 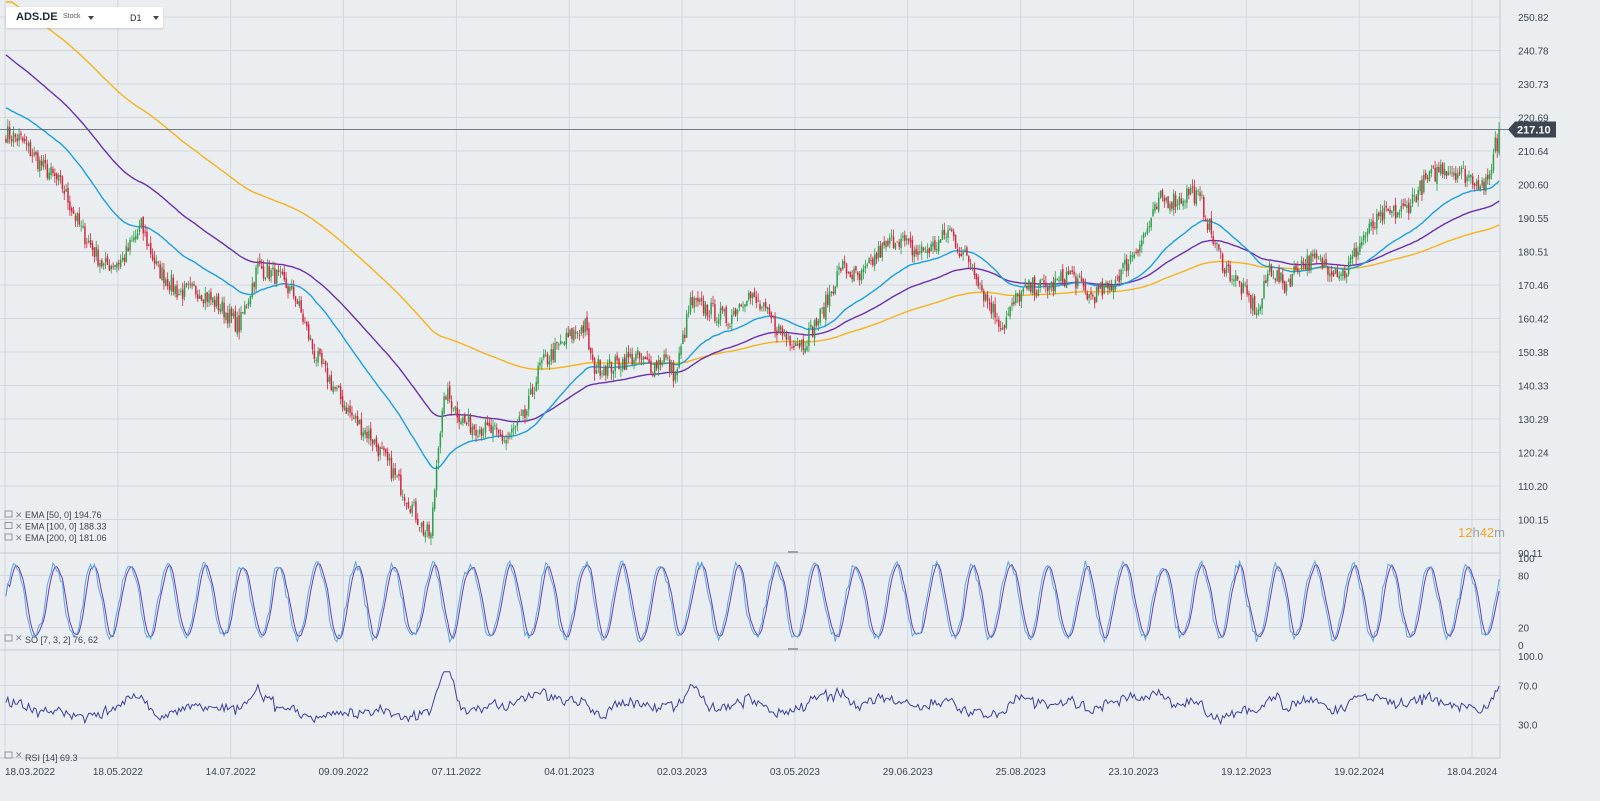 I want to click on y-tick-label: 250.82, so click(x=1533, y=18).